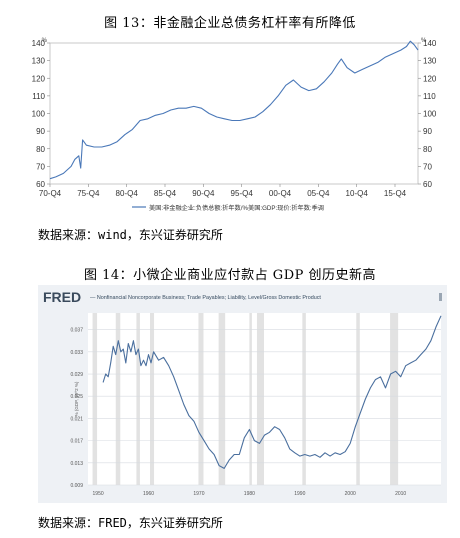  What do you see at coordinates (130, 523) in the screenshot?
I see `figure2-source: 数据来源：FRED，东兴证券研究所` at bounding box center [130, 523].